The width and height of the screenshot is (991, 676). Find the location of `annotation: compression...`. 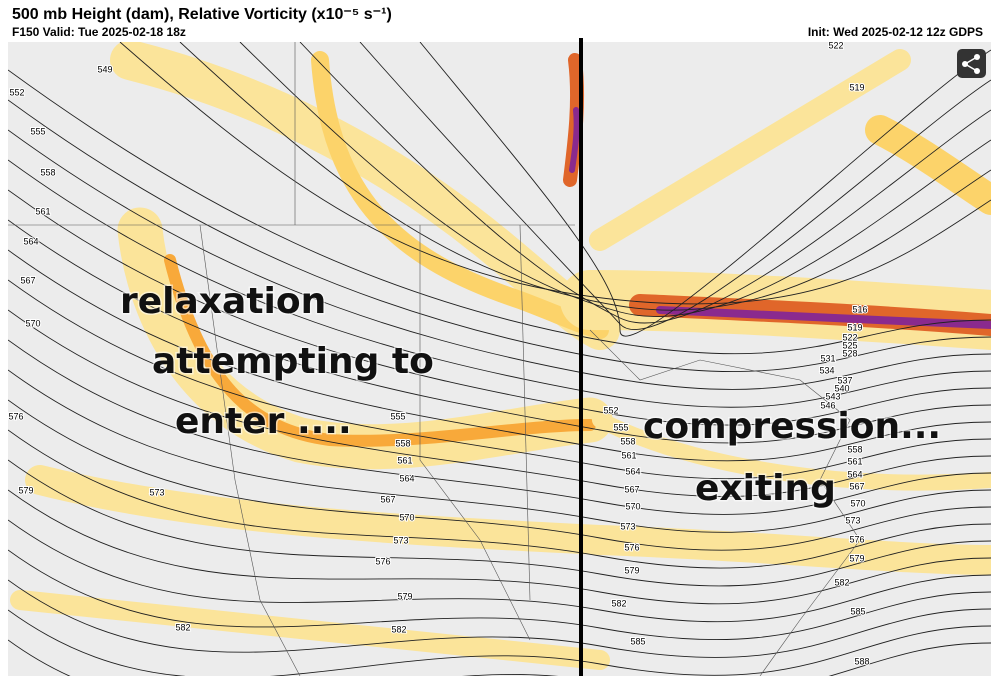

annotation: compression... is located at coordinates (792, 426).